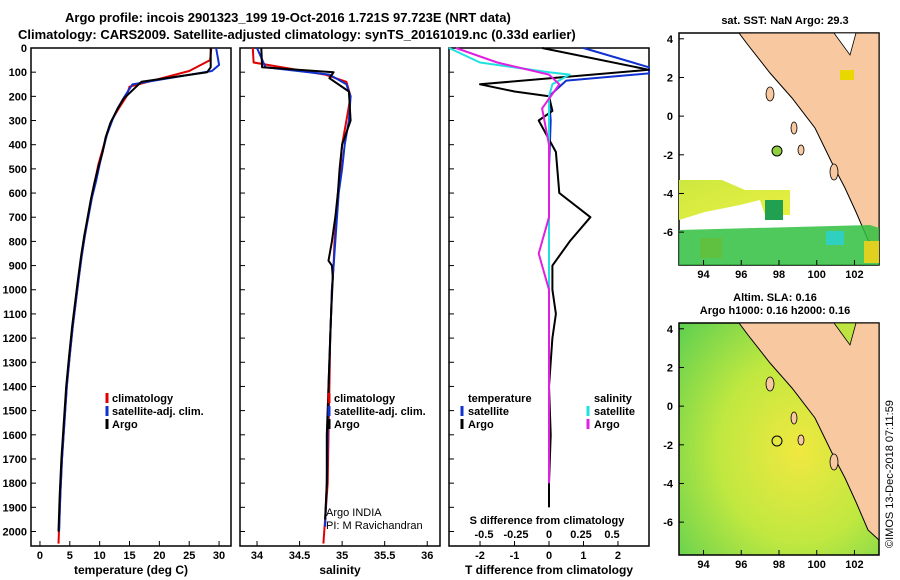  What do you see at coordinates (257, 556) in the screenshot?
I see `salinity-x-tick-label: 34` at bounding box center [257, 556].